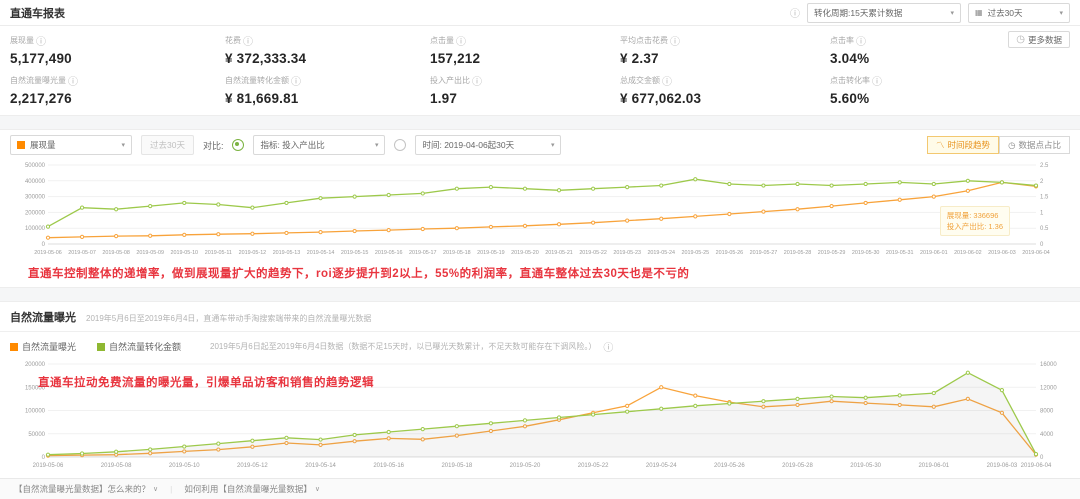  What do you see at coordinates (1048, 365) in the screenshot?
I see `svg-text: 16000` at bounding box center [1048, 365].